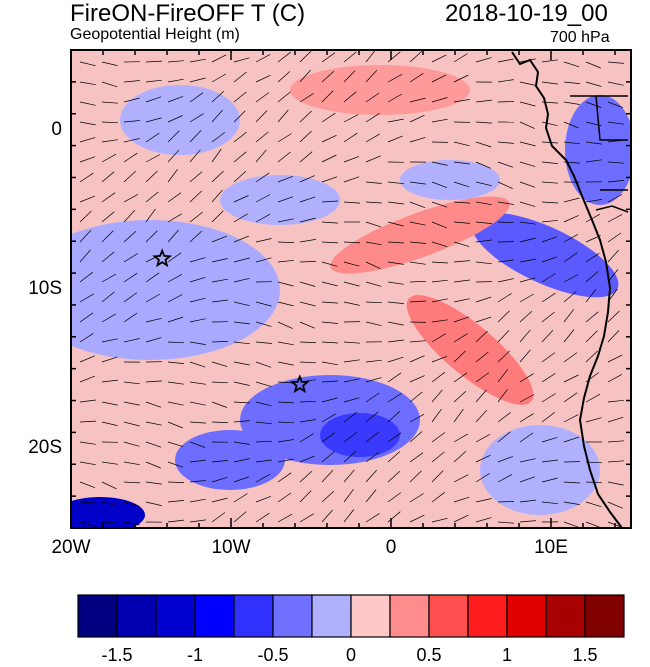 This screenshot has width=650, height=667. What do you see at coordinates (231, 547) in the screenshot?
I see `x-tick-label: 10W` at bounding box center [231, 547].